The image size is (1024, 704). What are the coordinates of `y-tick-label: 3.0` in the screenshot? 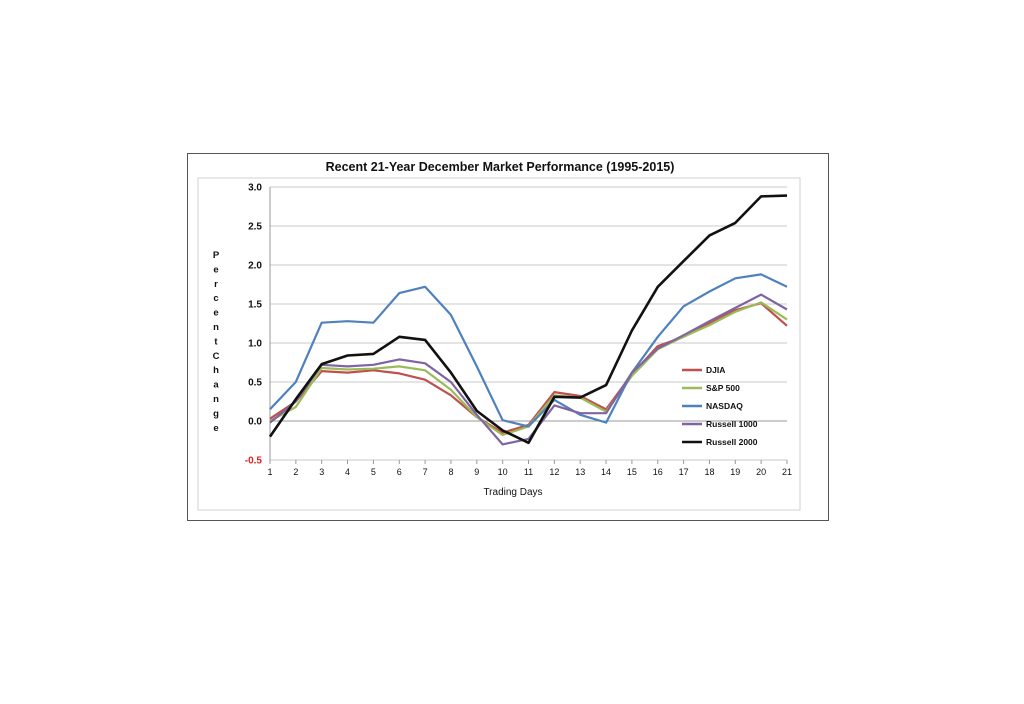 It's located at (255, 188).